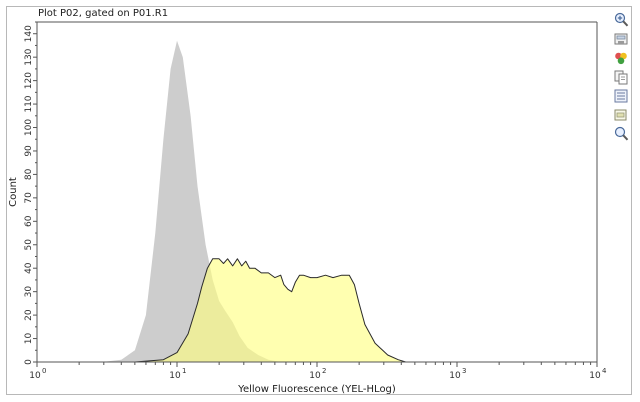 The height and width of the screenshot is (402, 640). What do you see at coordinates (316, 389) in the screenshot?
I see `x-axis-label: Yellow Fluorescence (YEL-HLog)` at bounding box center [316, 389].